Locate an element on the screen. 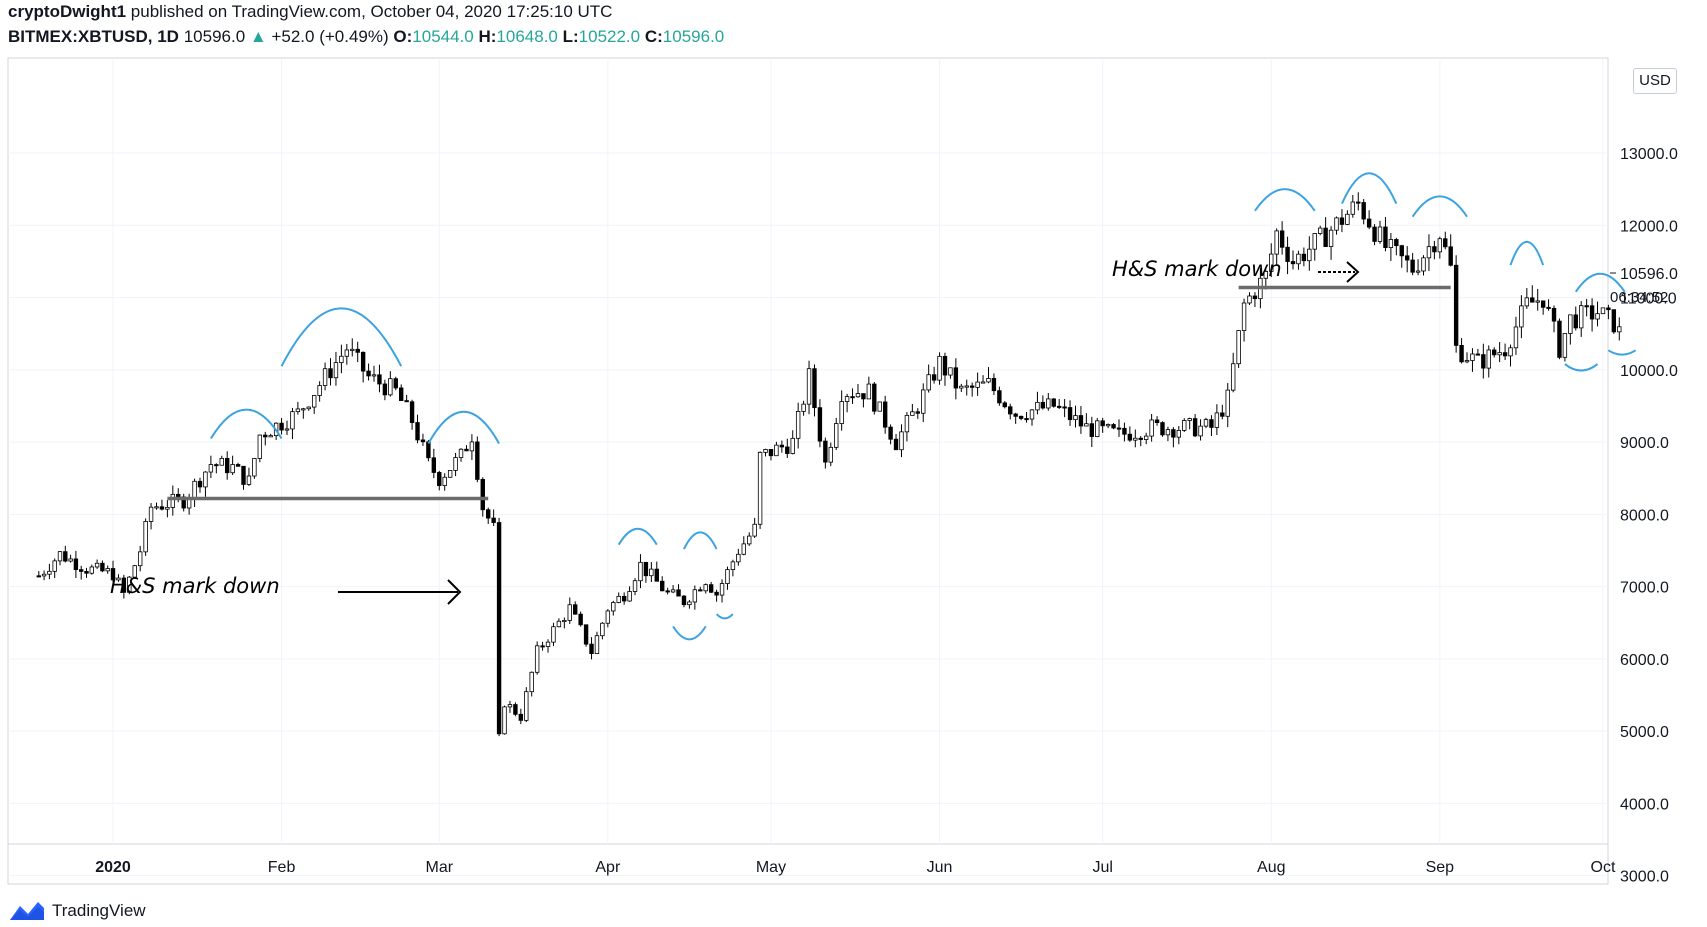 This screenshot has width=1707, height=927. markdown-arrow-2-head is located at coordinates (1353, 272).